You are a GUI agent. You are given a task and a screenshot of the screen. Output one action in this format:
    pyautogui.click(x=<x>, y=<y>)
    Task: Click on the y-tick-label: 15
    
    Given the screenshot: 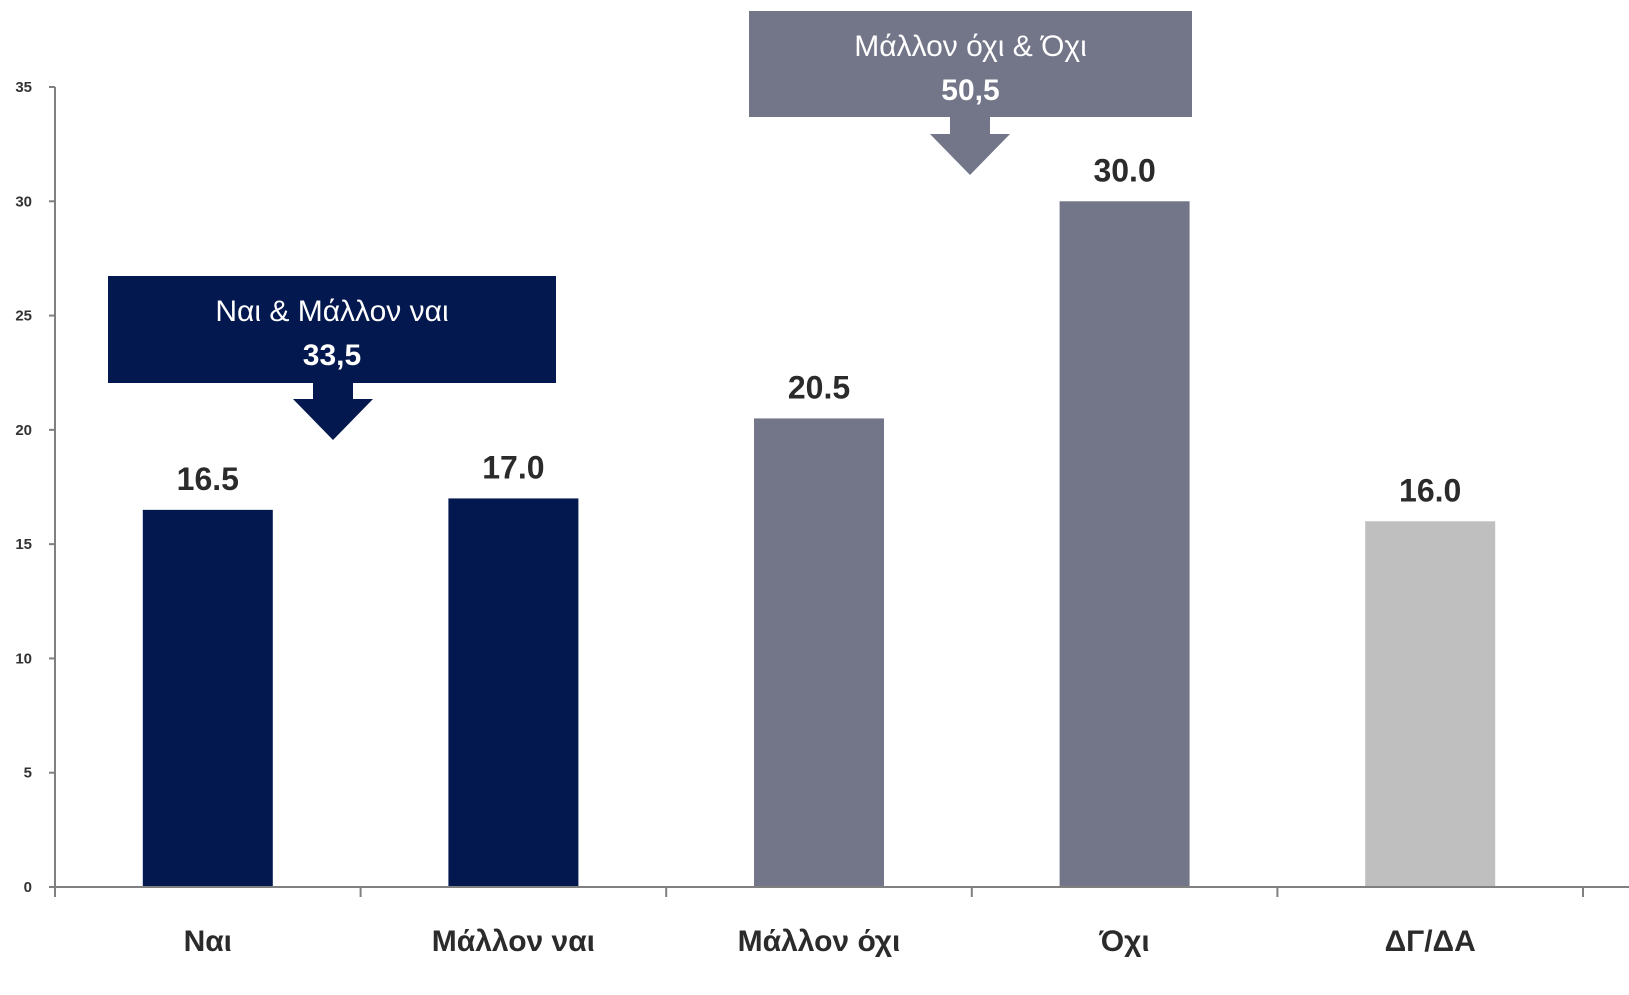 What is the action you would take?
    pyautogui.click(x=23, y=544)
    